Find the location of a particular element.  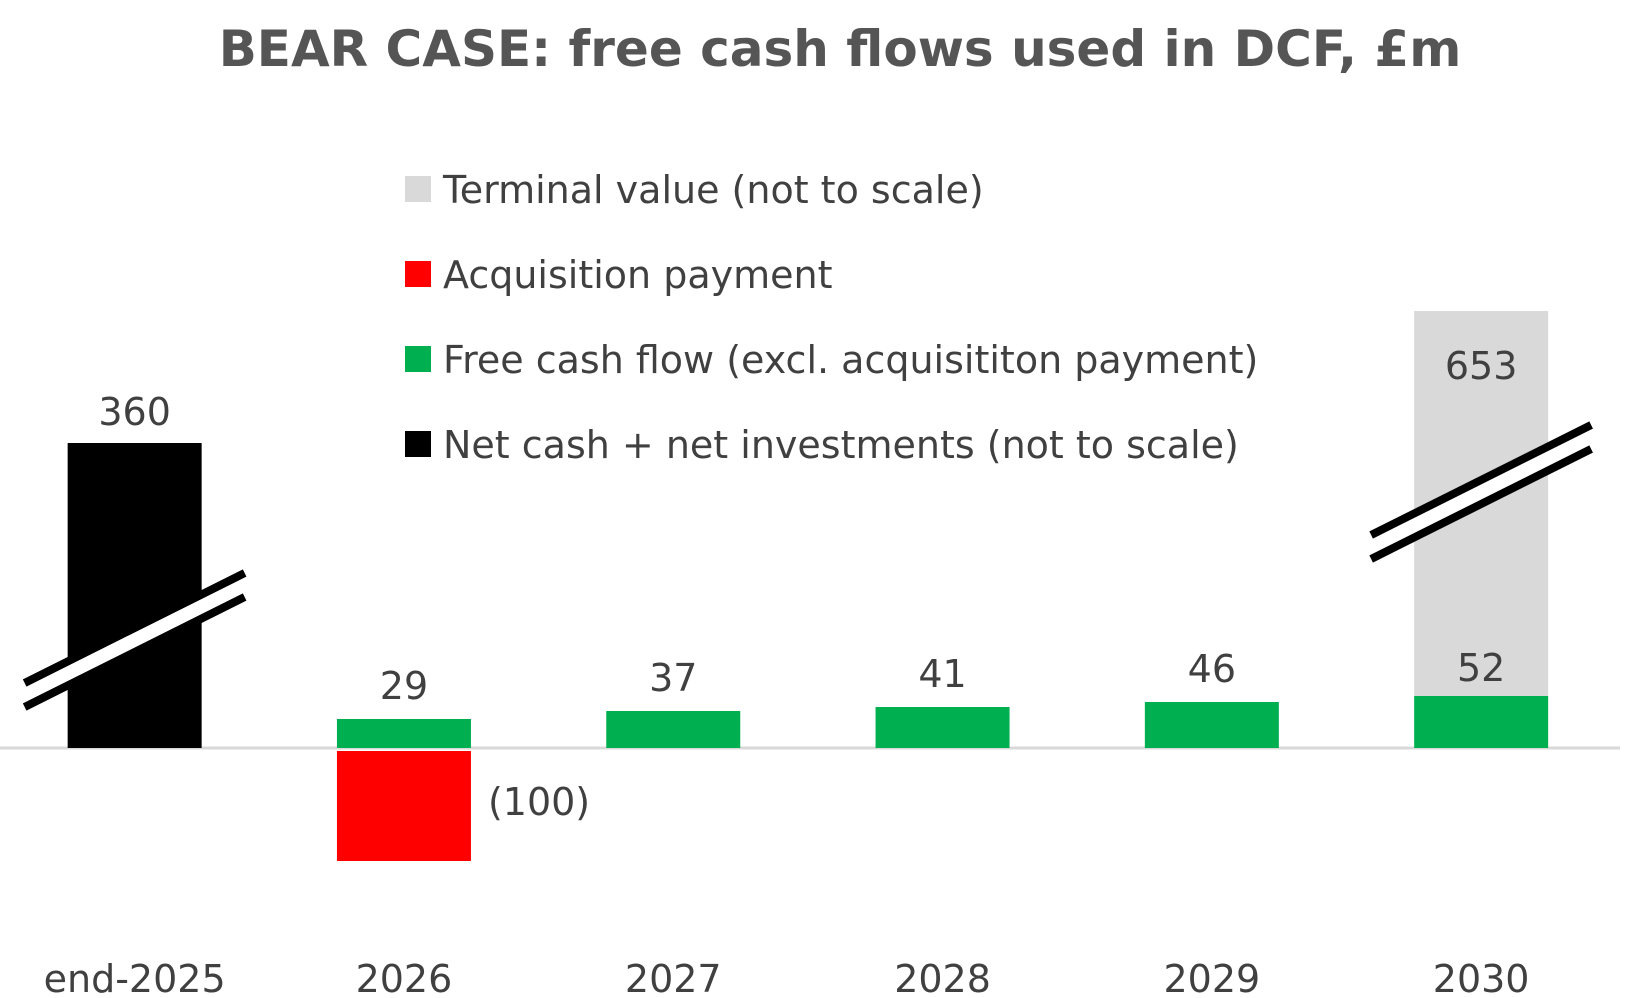

label-terminal-2030: 653 is located at coordinates (1481, 366).